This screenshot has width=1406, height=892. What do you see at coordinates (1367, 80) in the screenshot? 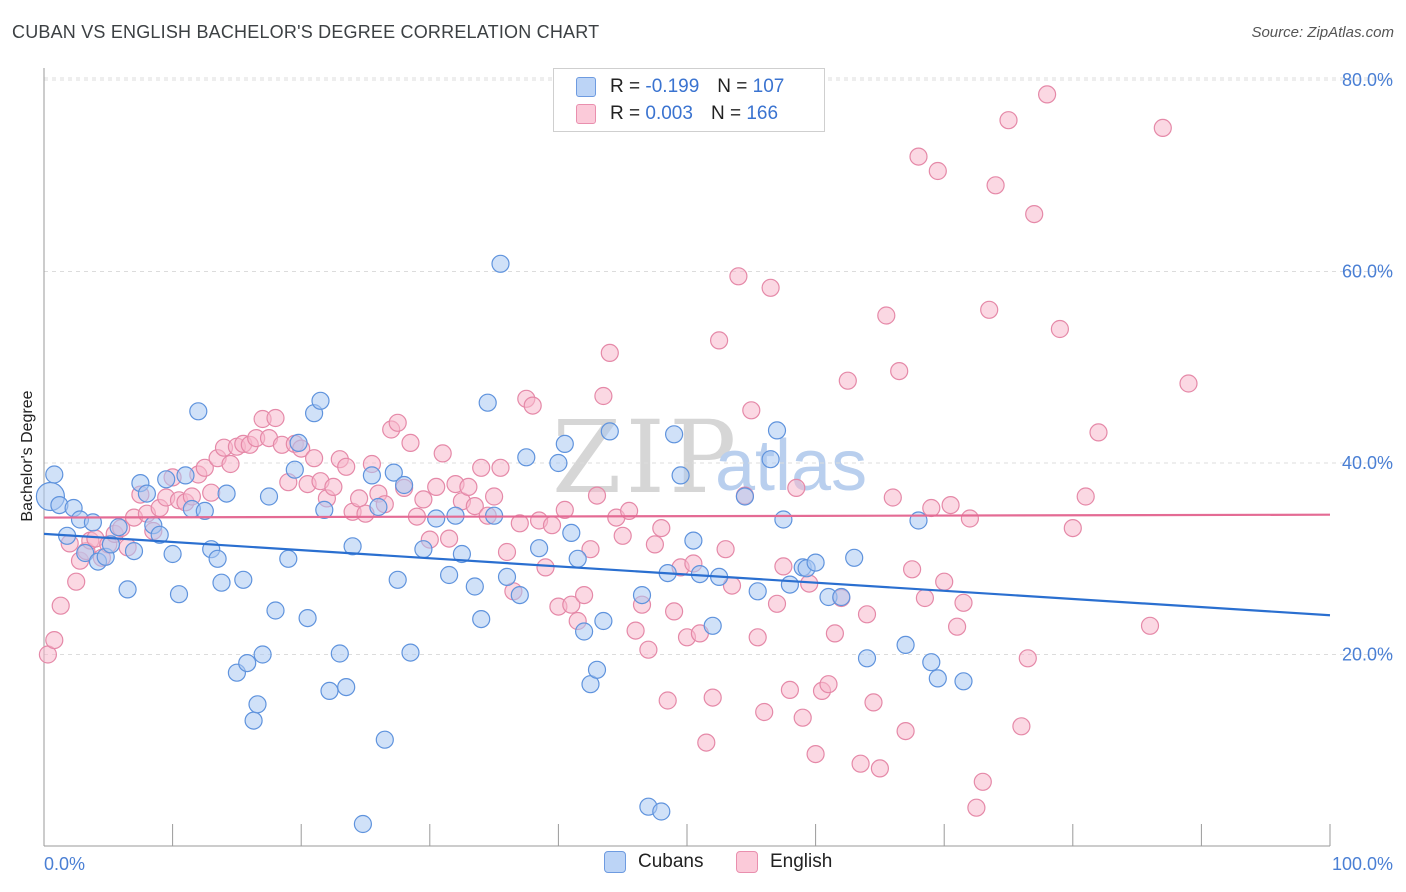
I see `y-tick-label: 80.0%` at bounding box center [1367, 80].